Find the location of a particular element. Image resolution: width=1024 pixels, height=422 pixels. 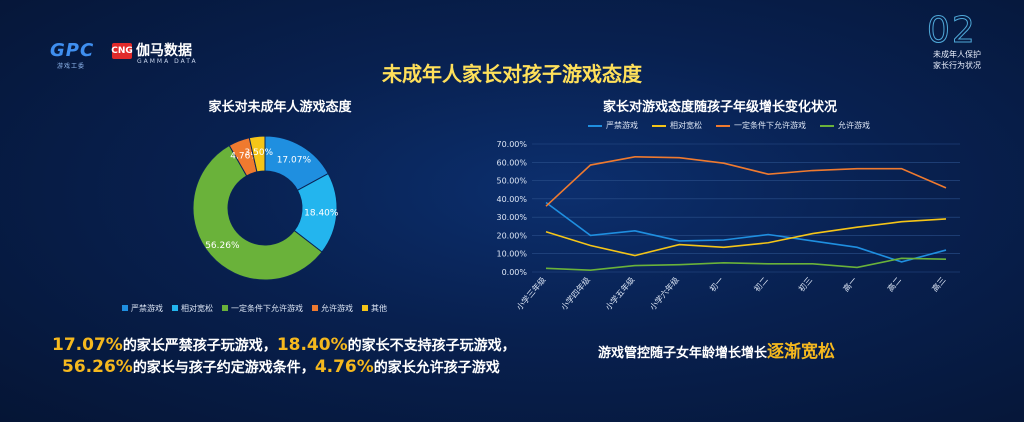

x-tick-label: 高二 is located at coordinates (894, 284).